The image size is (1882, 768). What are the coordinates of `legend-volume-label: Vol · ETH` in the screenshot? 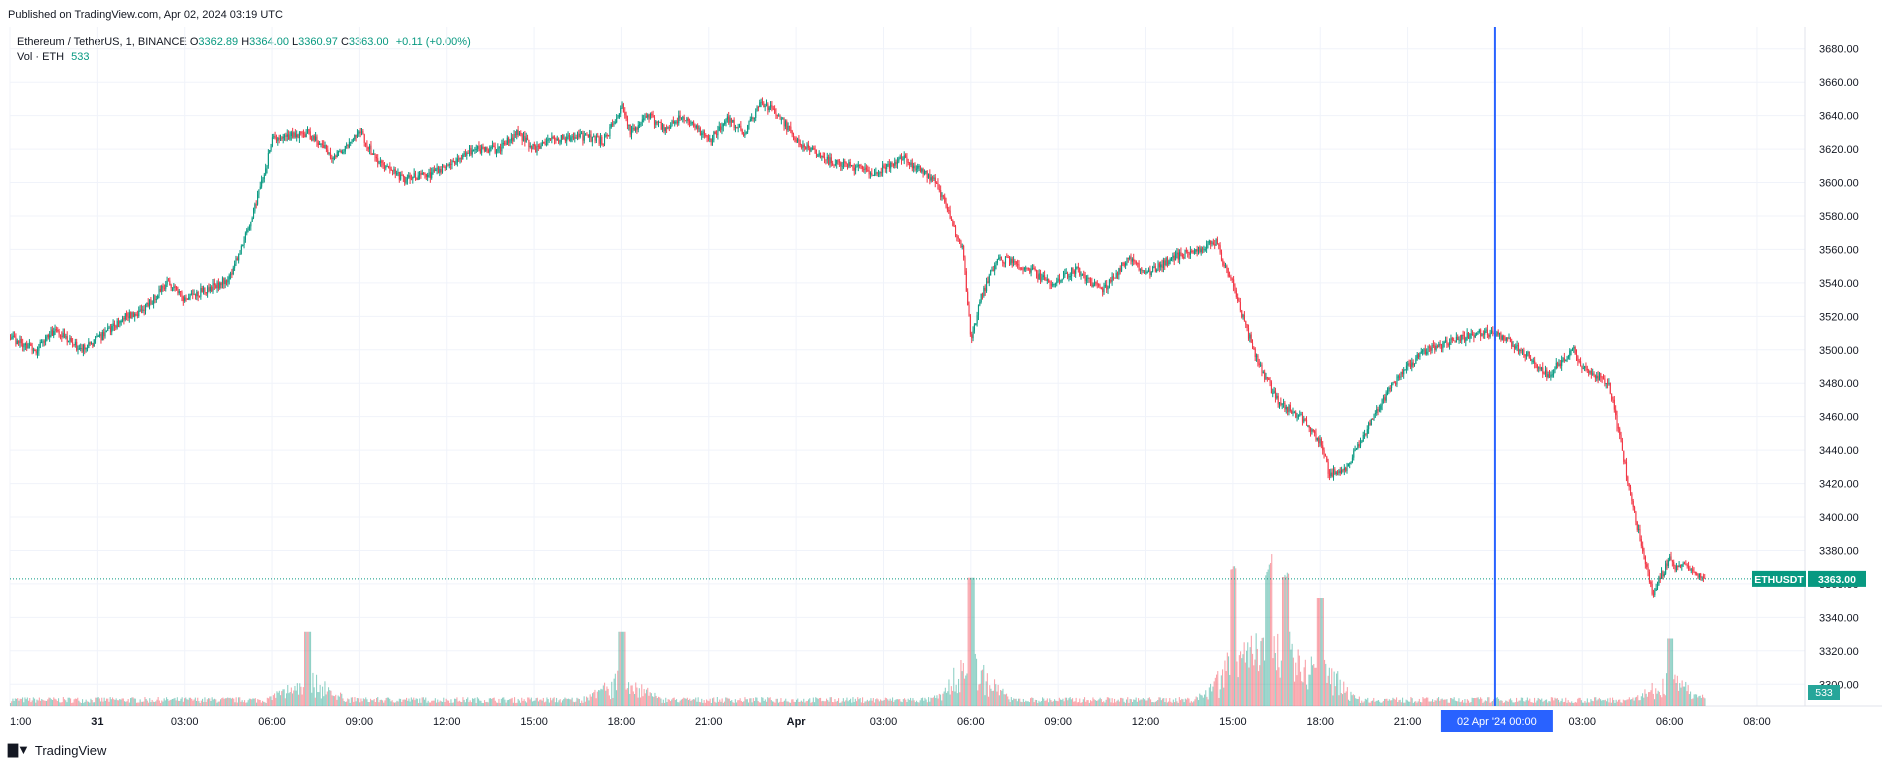 It's located at (41, 57).